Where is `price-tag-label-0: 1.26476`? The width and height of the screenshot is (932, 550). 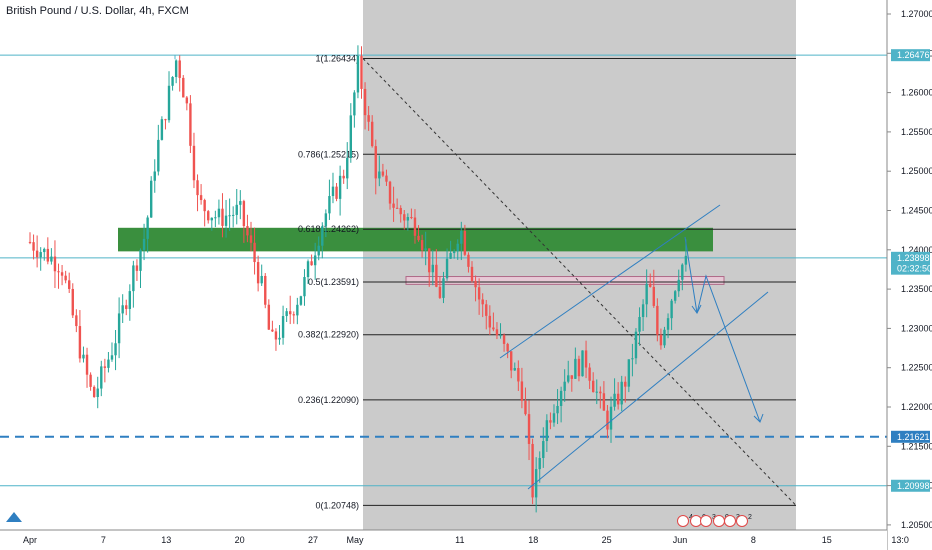
price-tag-label-0: 1.26476 is located at coordinates (913, 55).